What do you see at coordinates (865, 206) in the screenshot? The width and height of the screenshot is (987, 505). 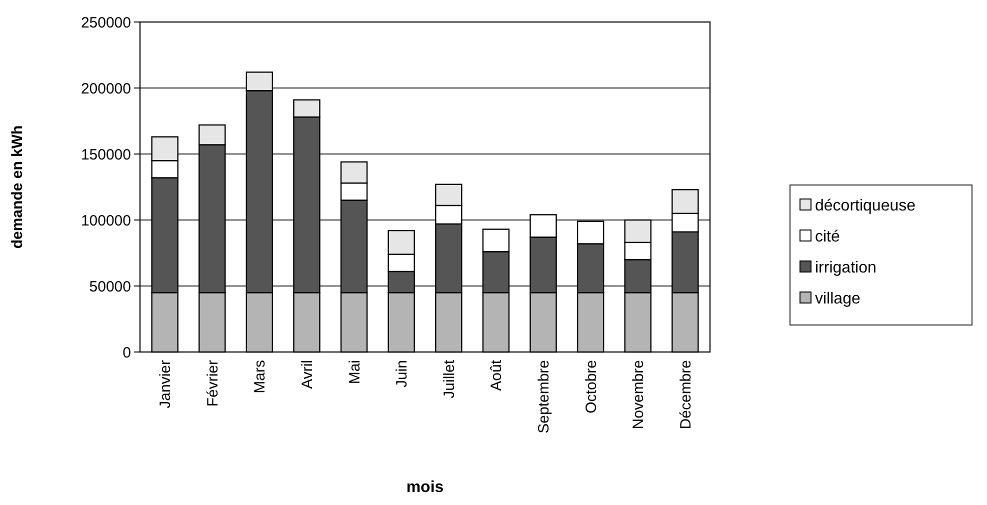 I see `legend-label: décortiqueuse` at bounding box center [865, 206].